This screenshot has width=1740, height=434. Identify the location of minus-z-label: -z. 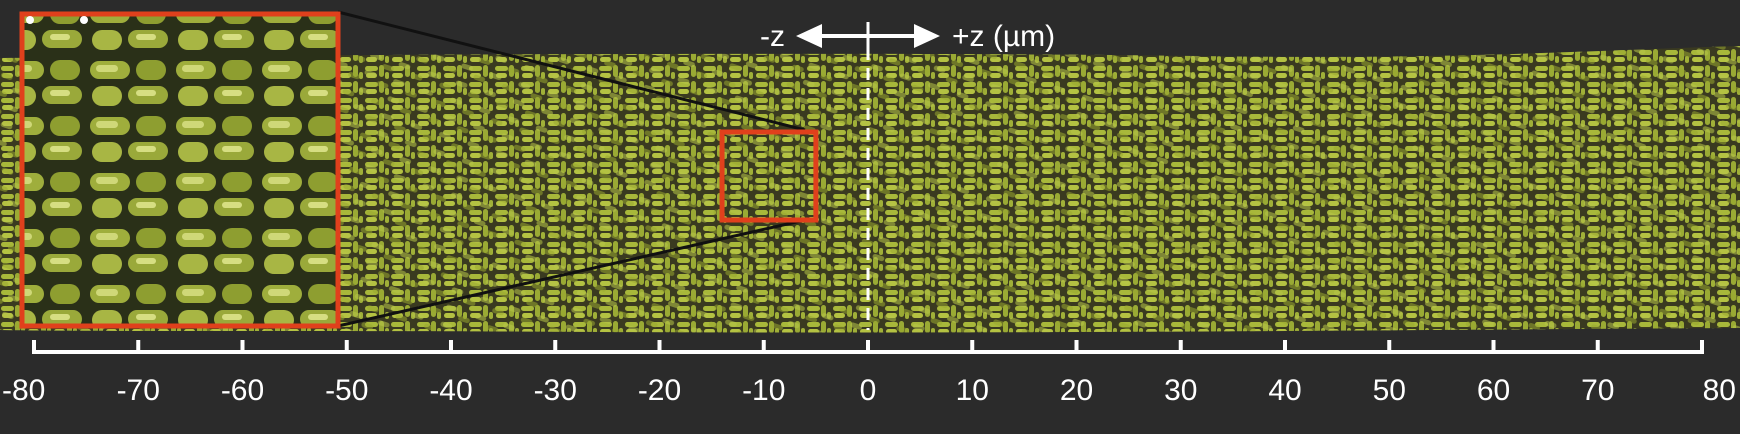
(772, 36).